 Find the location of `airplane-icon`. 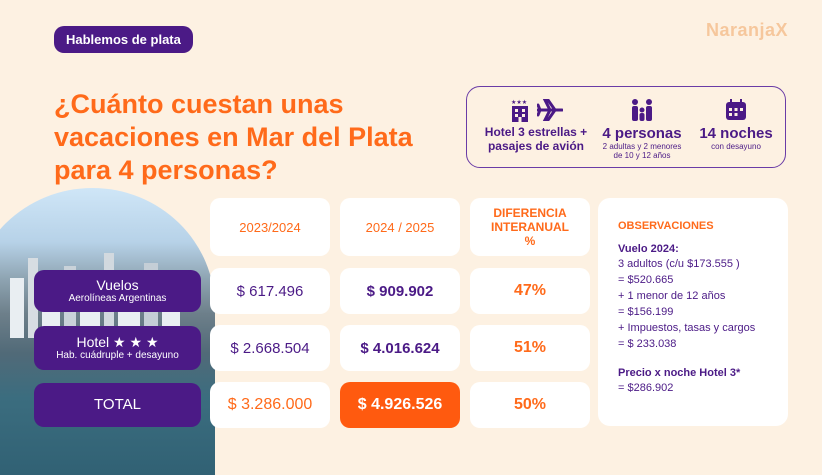

airplane-icon is located at coordinates (550, 110).